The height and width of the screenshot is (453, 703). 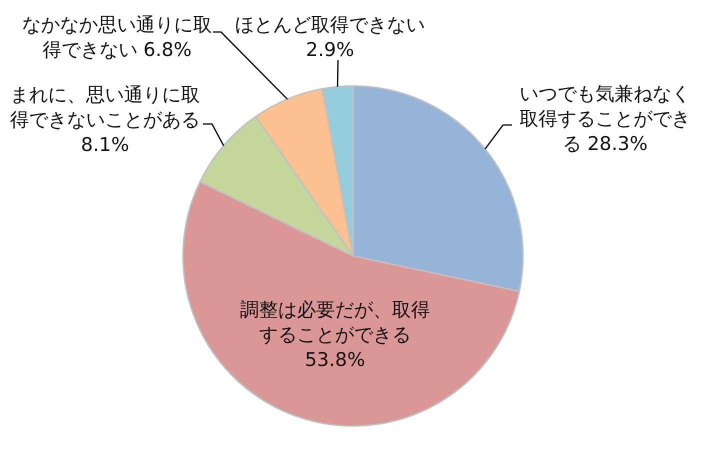 What do you see at coordinates (605, 119) in the screenshot?
I see `slice-label: いつでも気兼ねなく取得することができる 28.3%` at bounding box center [605, 119].